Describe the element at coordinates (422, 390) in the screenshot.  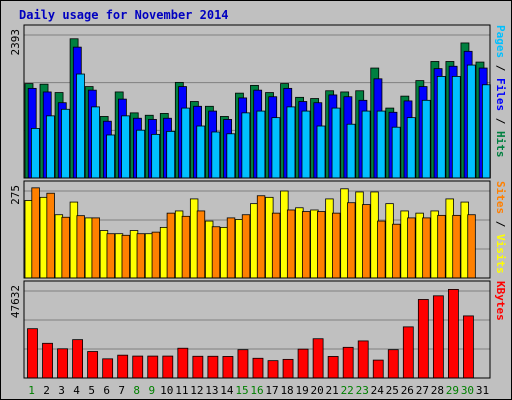
I see `x-tick-label-27: 27` at that location.